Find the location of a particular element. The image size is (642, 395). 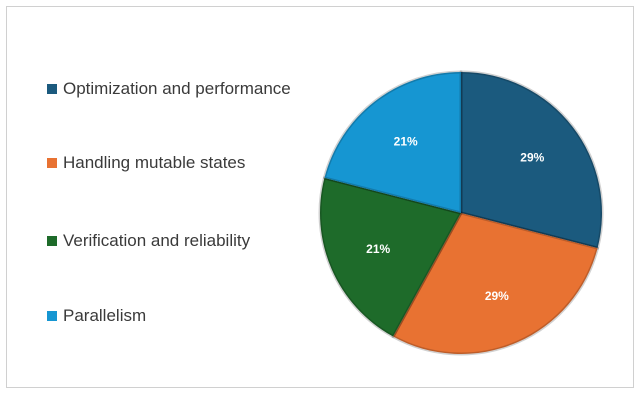

pie-slice-optimization is located at coordinates (531, 160).